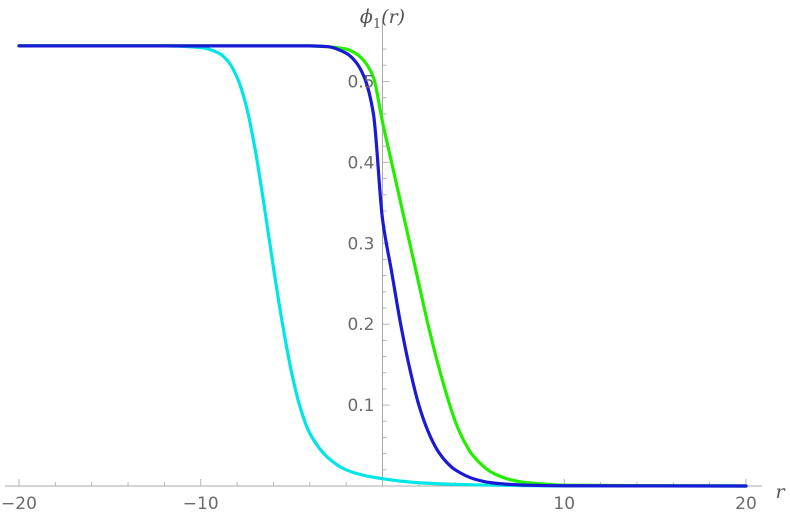 The image size is (790, 521). Describe the element at coordinates (377, 24) in the screenshot. I see `y-axis-title-subscript: 1` at that location.